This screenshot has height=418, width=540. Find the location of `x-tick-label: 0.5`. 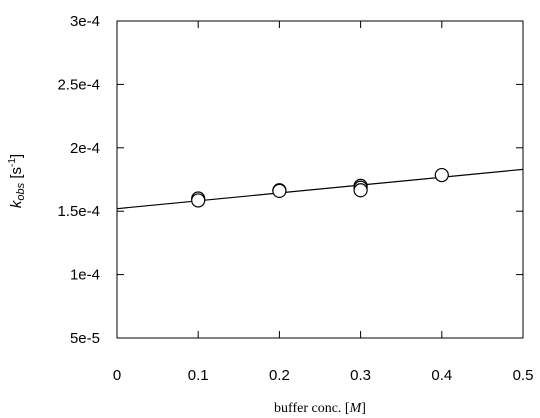

x-tick-label: 0.5 is located at coordinates (523, 375).